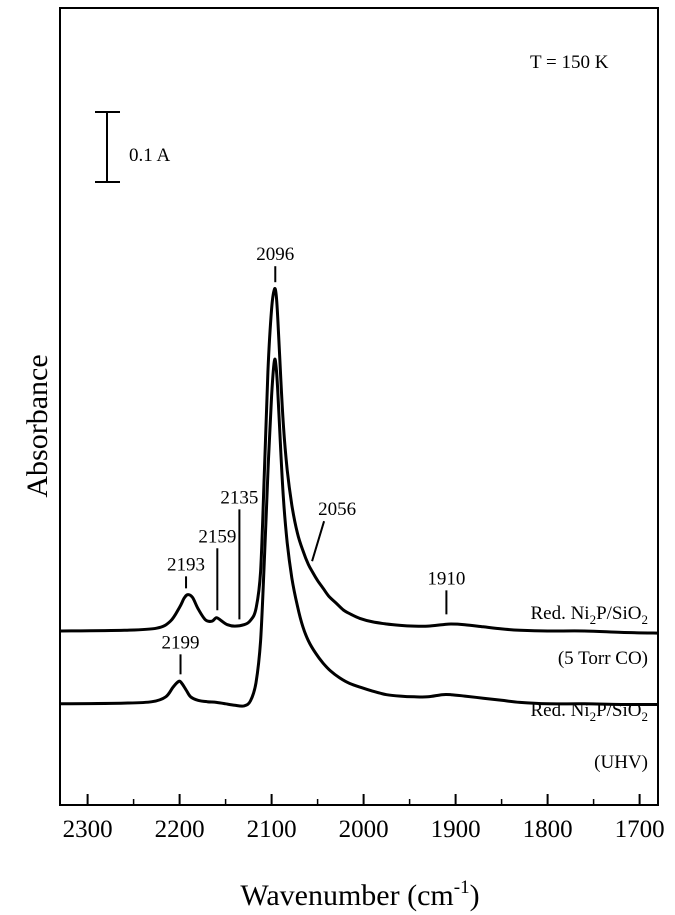 The image size is (675, 915). Describe the element at coordinates (217, 536) in the screenshot. I see `annotation-label: 2159` at that location.